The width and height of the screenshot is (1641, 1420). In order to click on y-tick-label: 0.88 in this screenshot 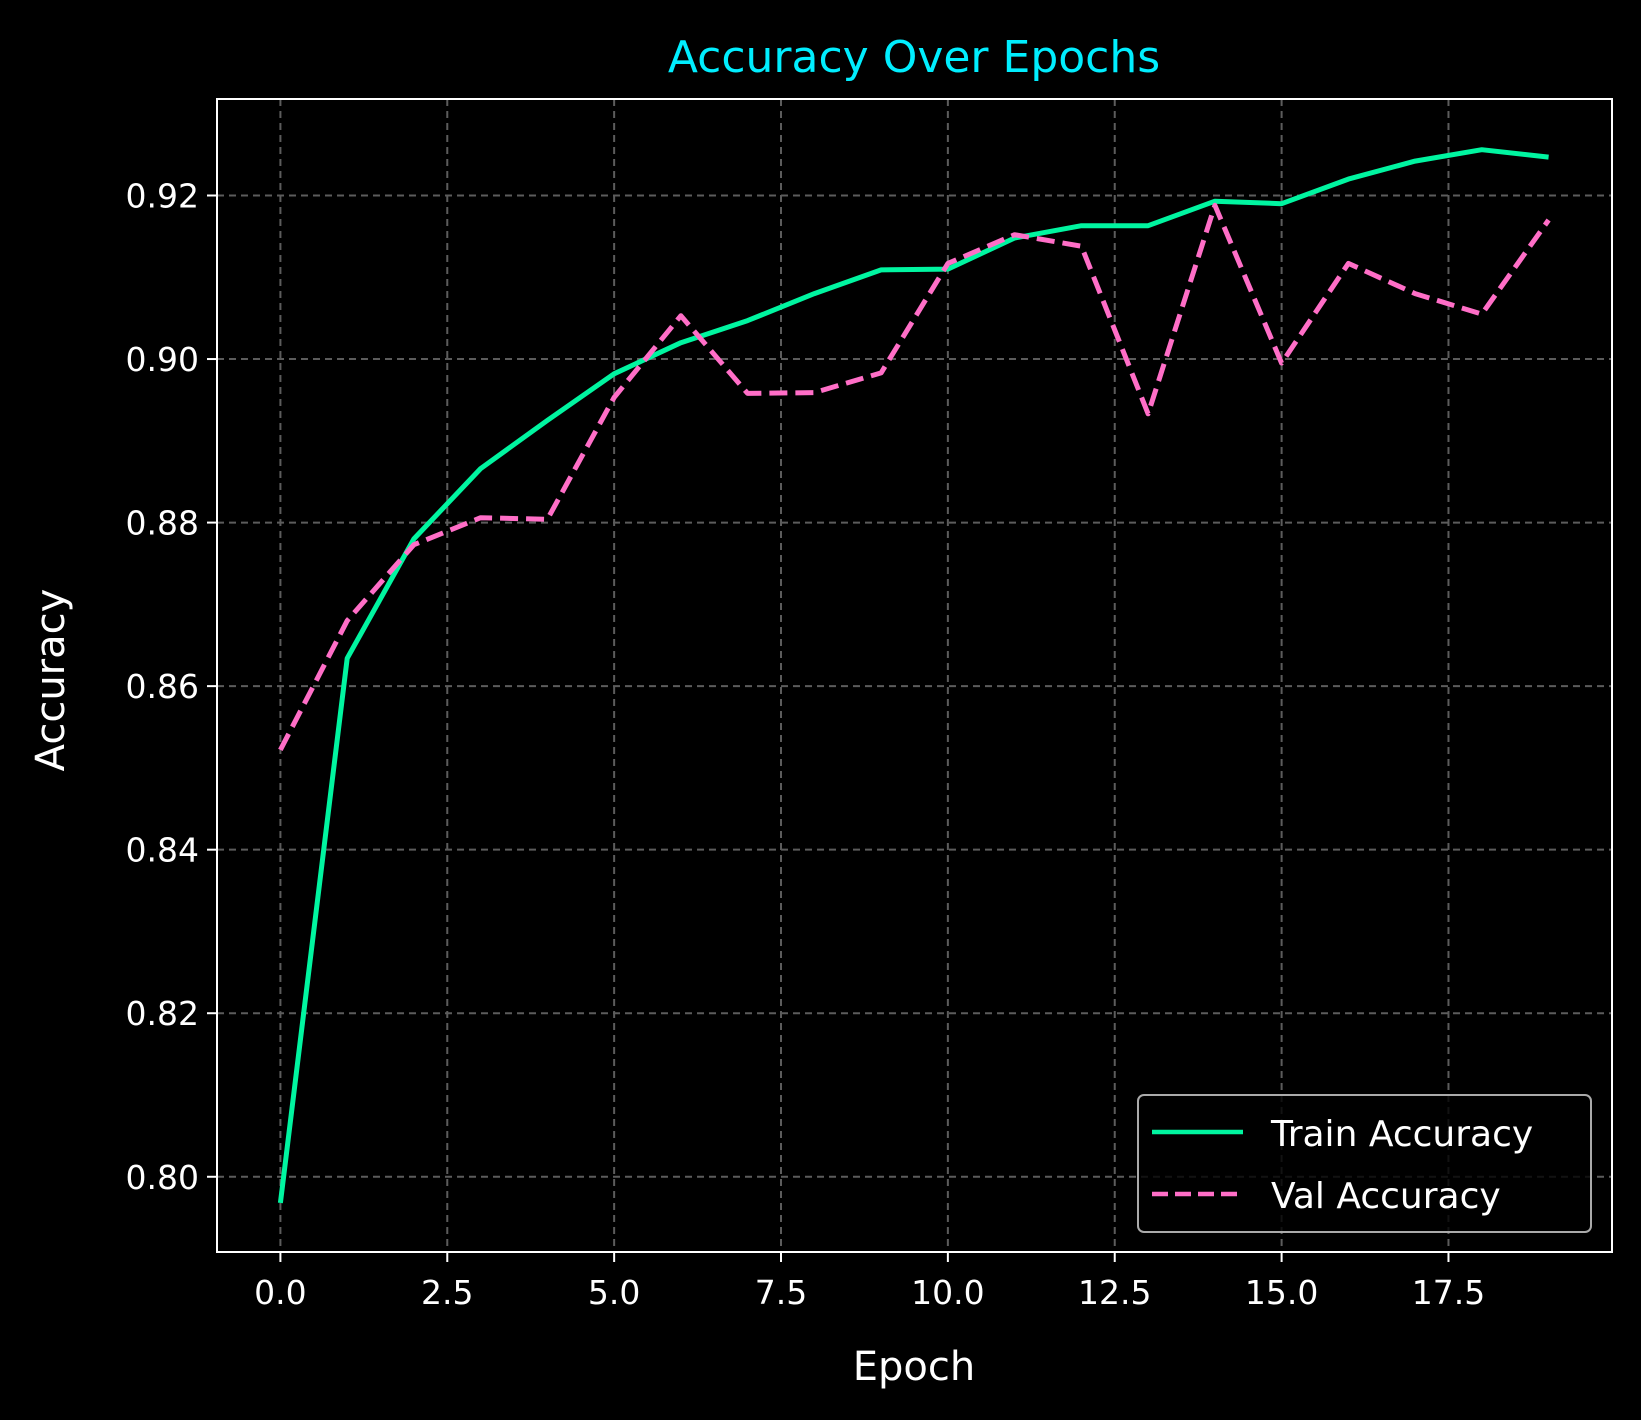, I will do `click(162, 523)`.